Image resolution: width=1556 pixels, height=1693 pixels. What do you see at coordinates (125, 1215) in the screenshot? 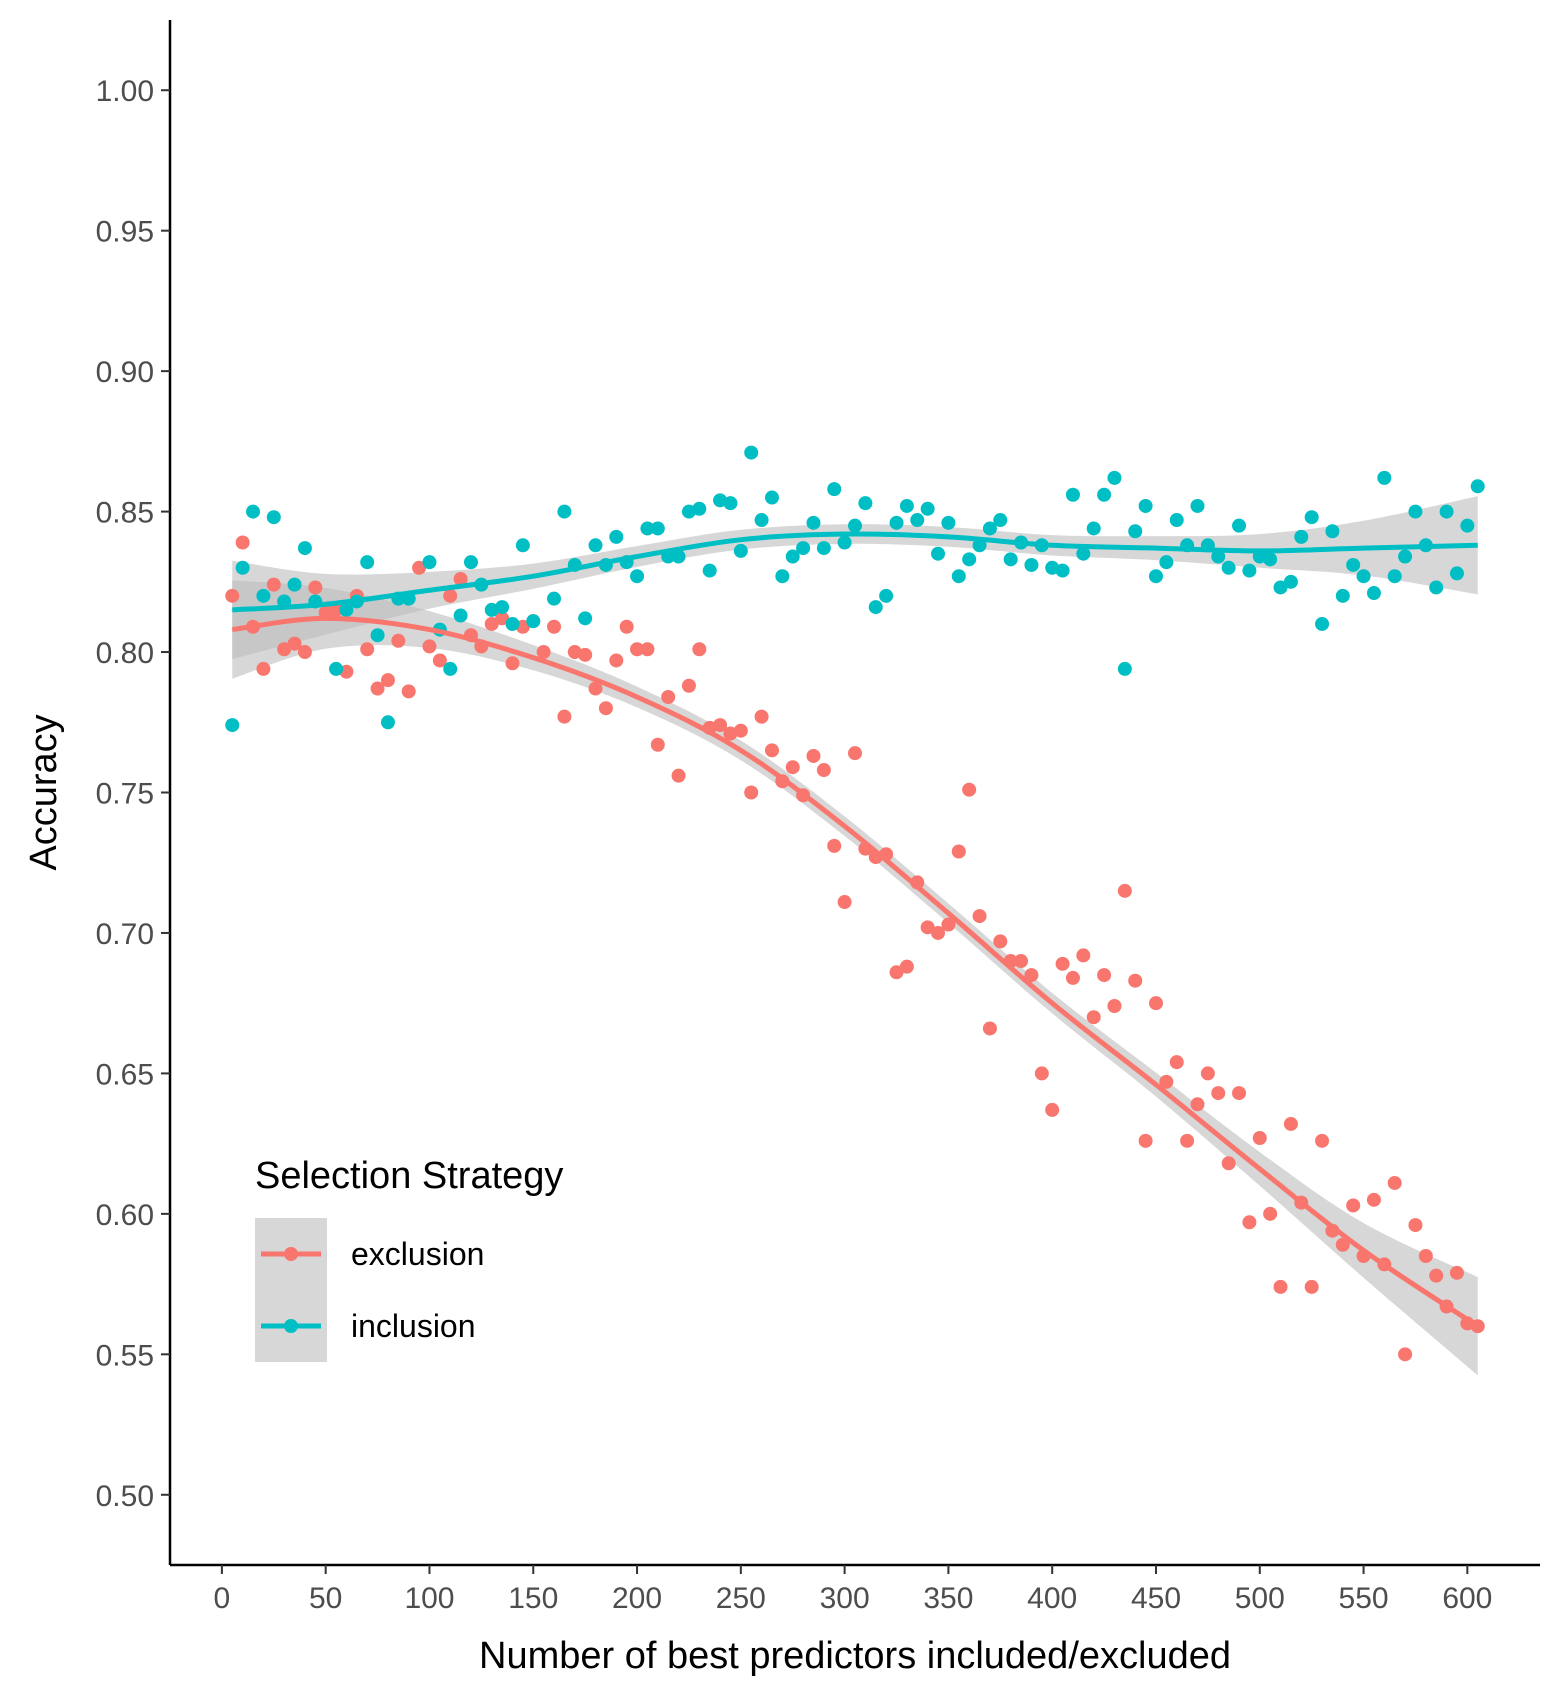
I see `y-tick-label: 0.60` at bounding box center [125, 1215].